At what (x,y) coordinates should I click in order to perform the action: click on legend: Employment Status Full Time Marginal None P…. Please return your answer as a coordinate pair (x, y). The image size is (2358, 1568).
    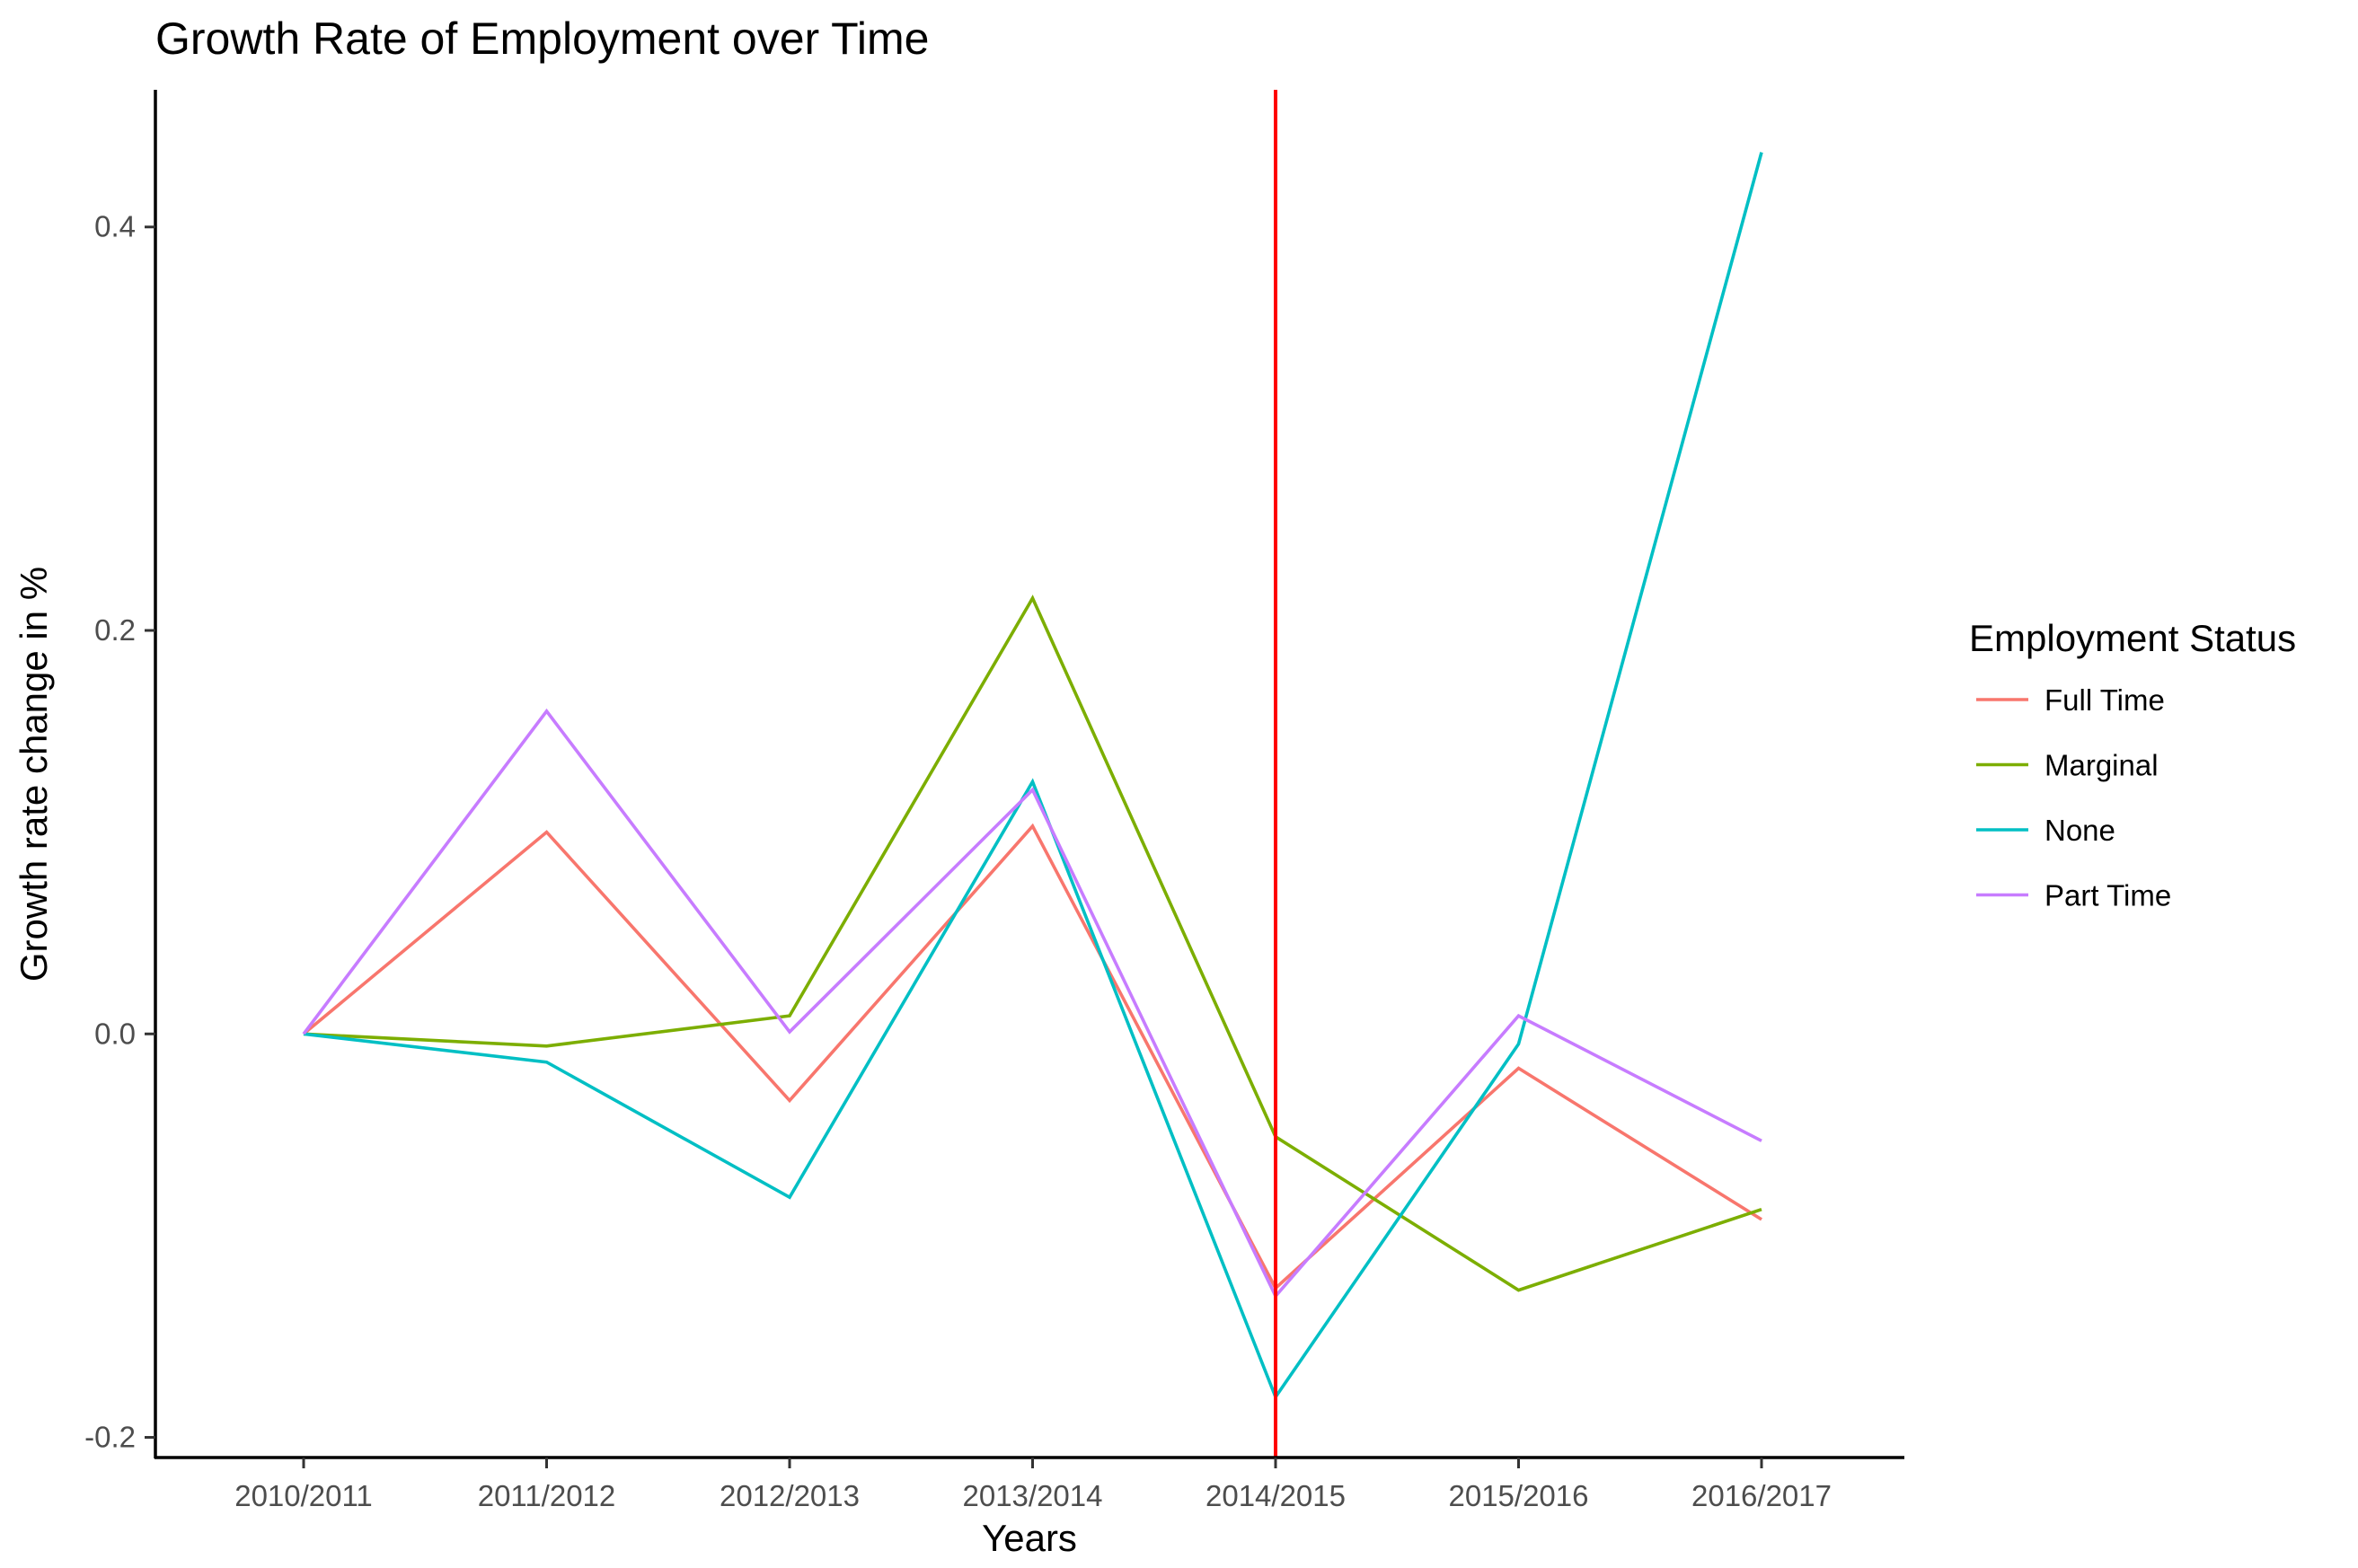
    Looking at the image, I should click on (2132, 764).